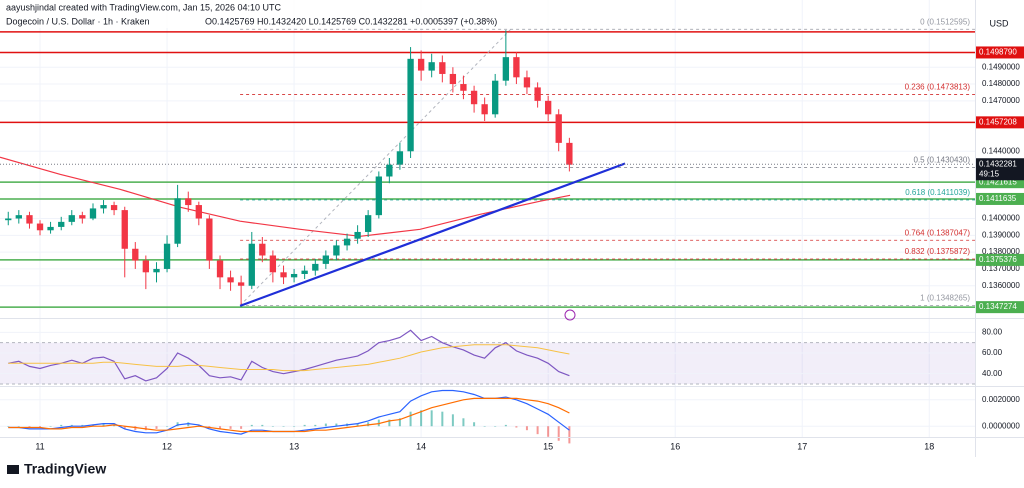  I want to click on price-label: 0.1421615, so click(998, 181).